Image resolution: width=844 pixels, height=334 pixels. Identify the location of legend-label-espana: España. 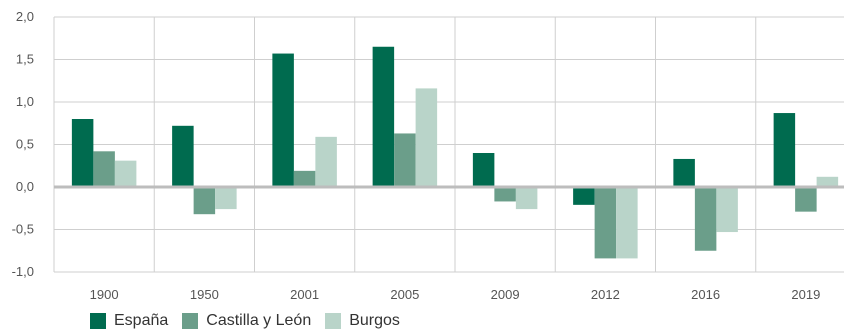
(141, 320).